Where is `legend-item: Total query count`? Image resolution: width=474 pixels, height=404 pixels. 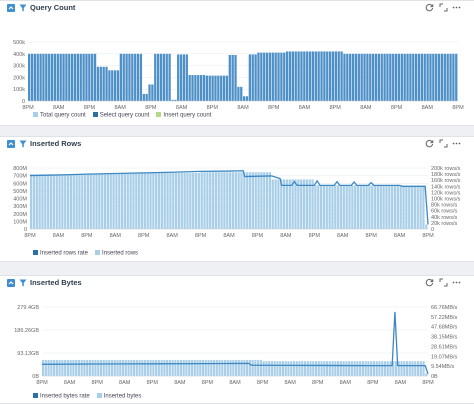
legend-item: Total query count is located at coordinates (59, 115).